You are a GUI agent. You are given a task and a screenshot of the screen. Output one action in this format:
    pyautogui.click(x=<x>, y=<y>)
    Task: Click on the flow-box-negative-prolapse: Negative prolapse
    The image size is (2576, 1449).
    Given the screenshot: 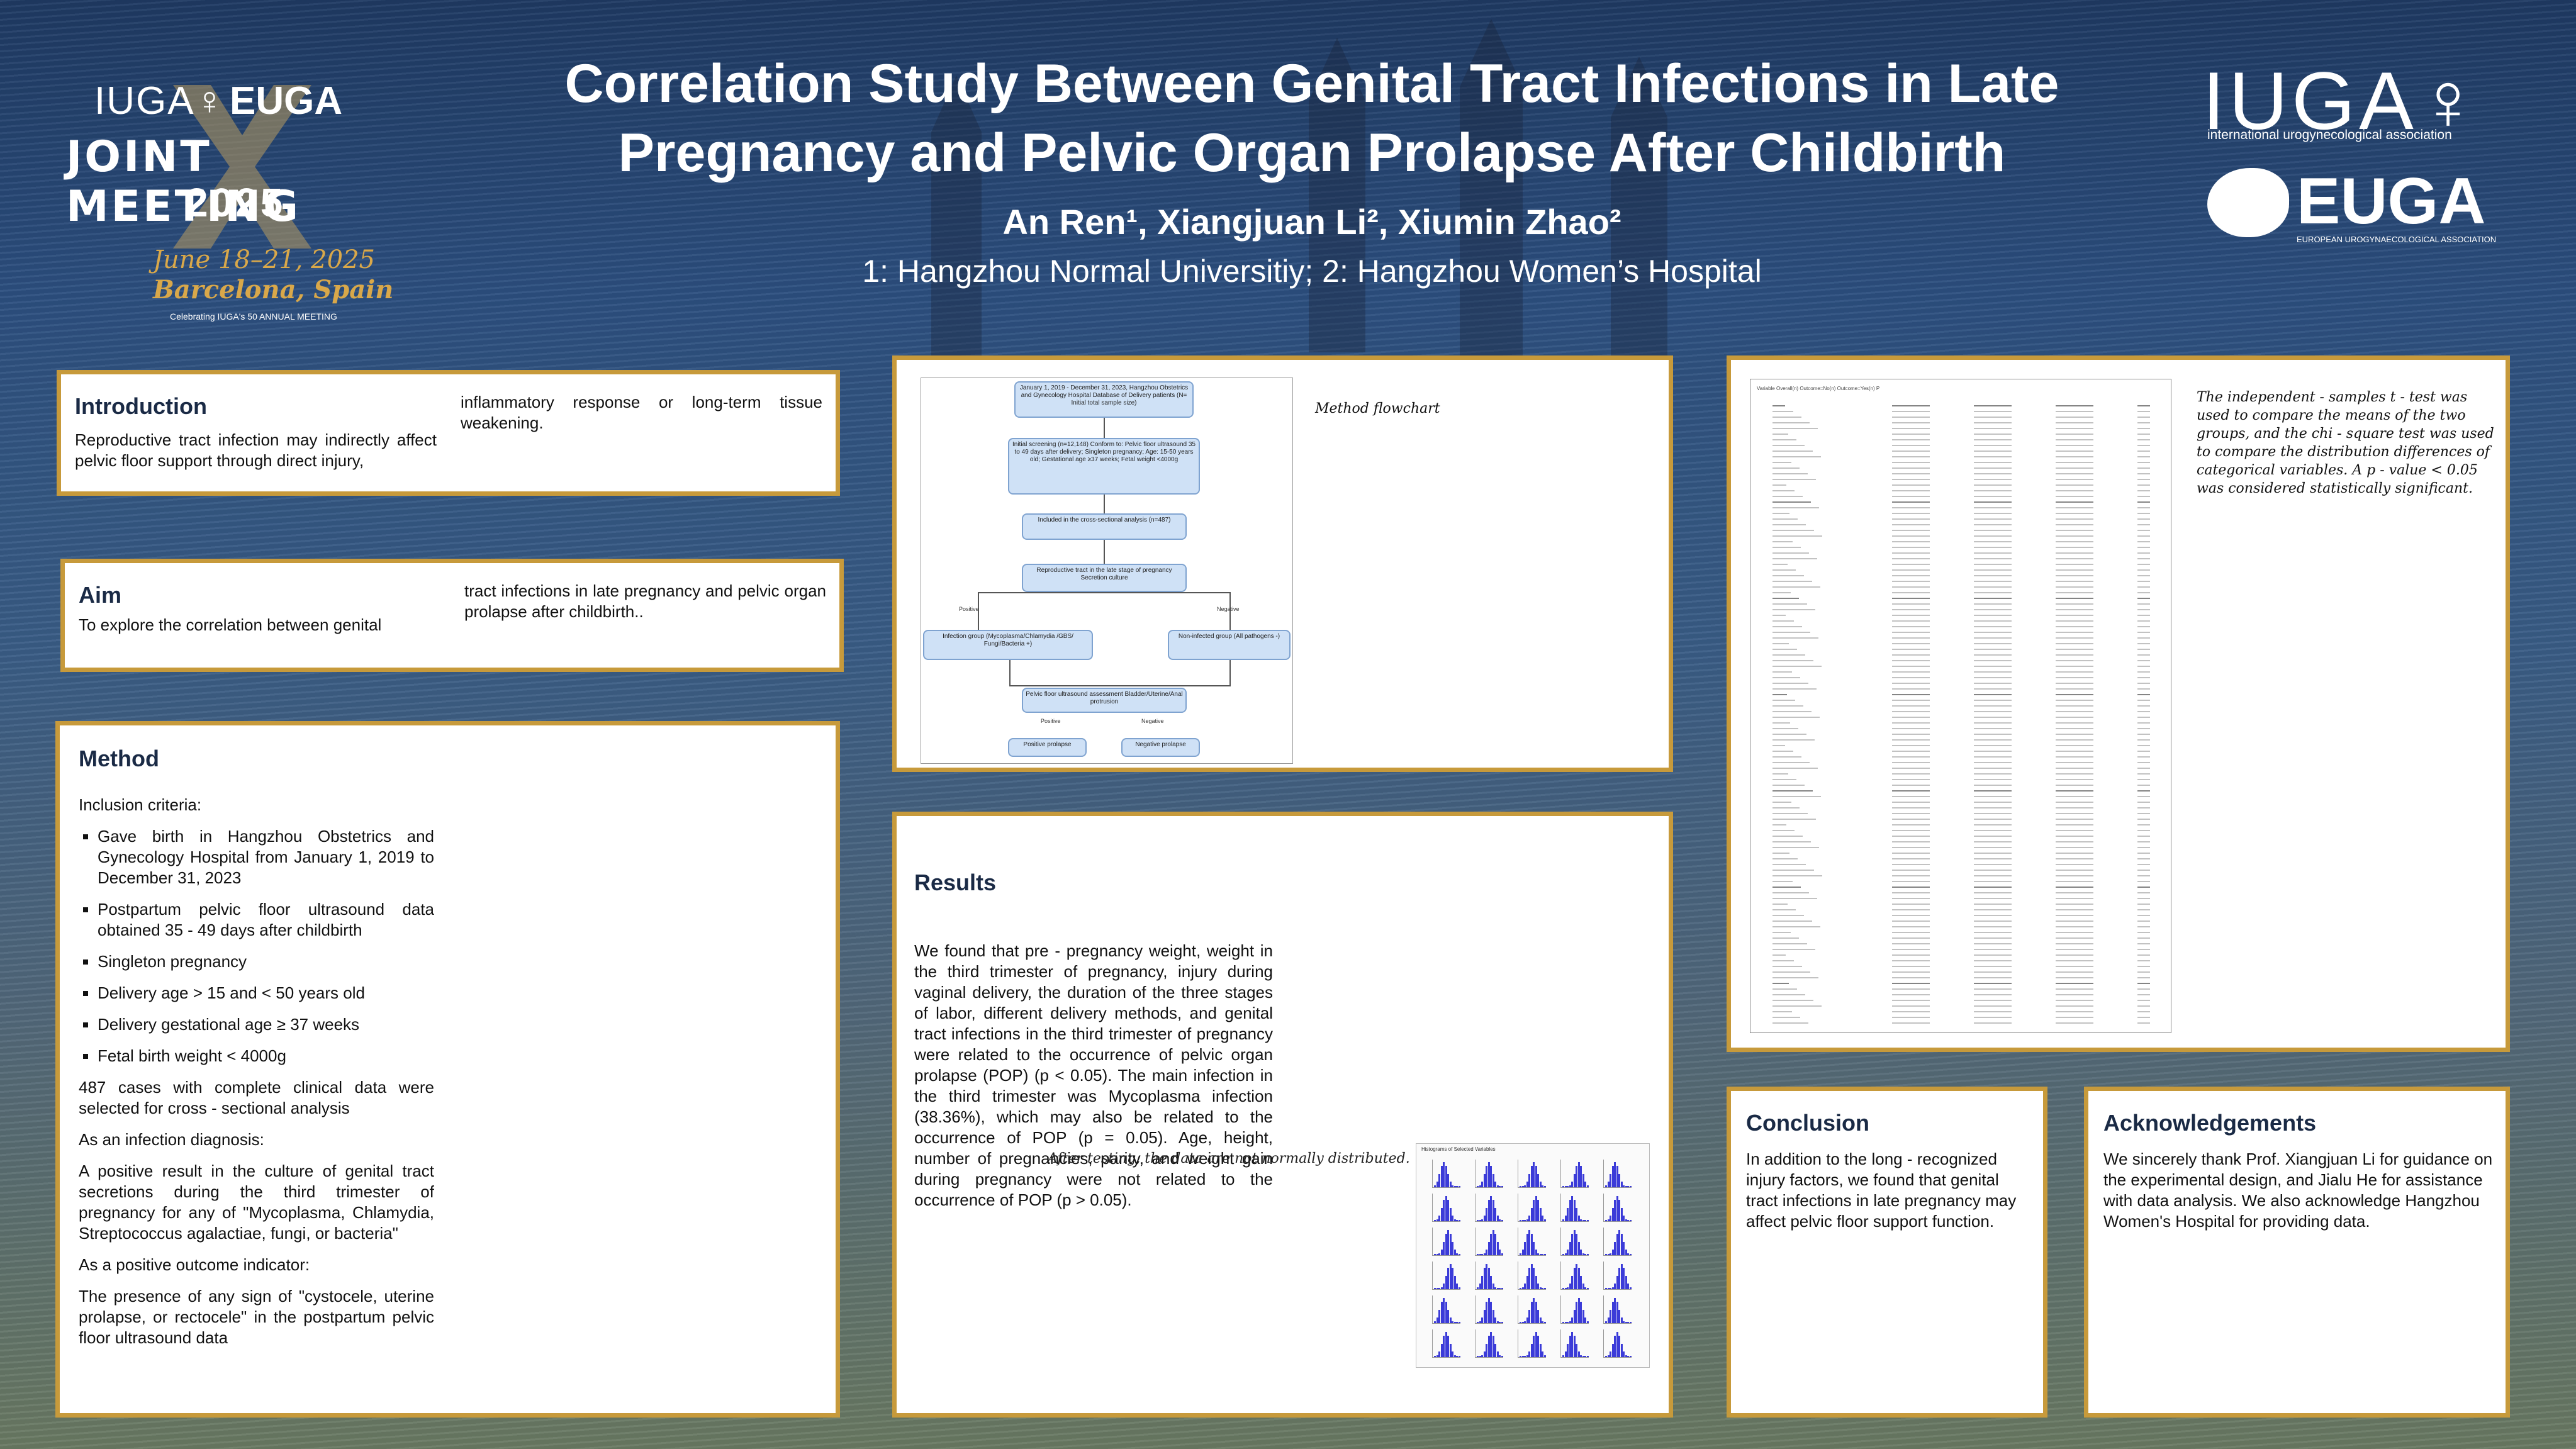 What is the action you would take?
    pyautogui.click(x=1160, y=747)
    